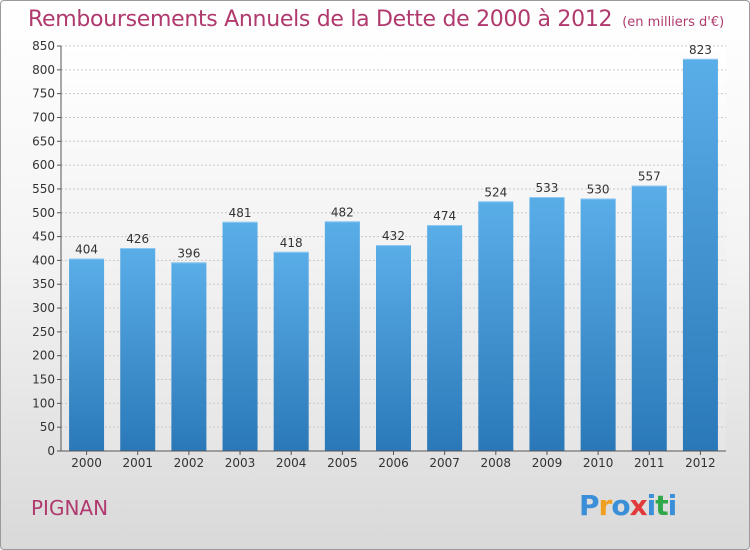 The height and width of the screenshot is (550, 750). I want to click on y-tick-label: 600, so click(43, 165).